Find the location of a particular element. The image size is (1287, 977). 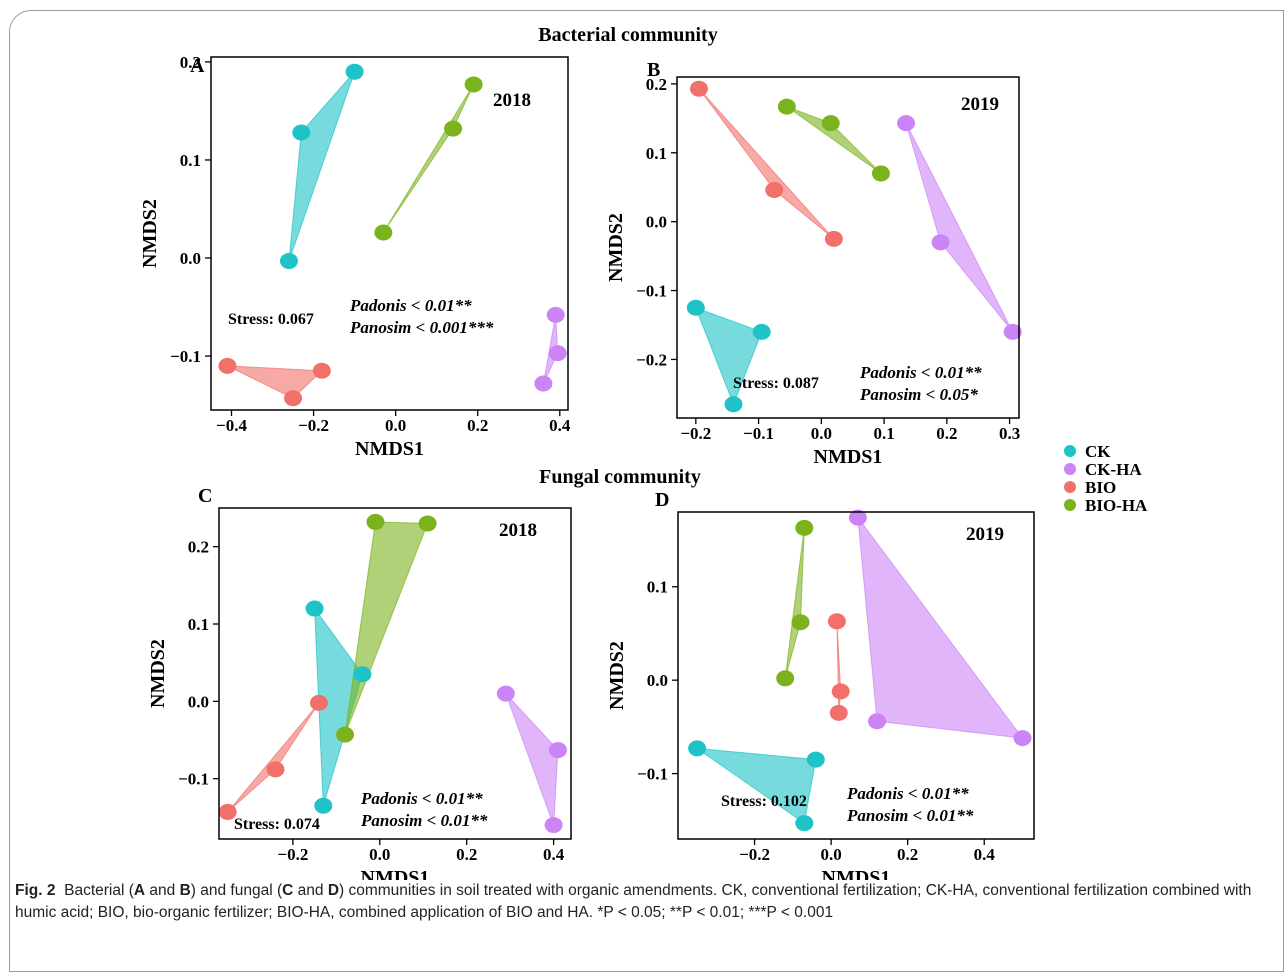

panel-letter: C is located at coordinates (205, 496).